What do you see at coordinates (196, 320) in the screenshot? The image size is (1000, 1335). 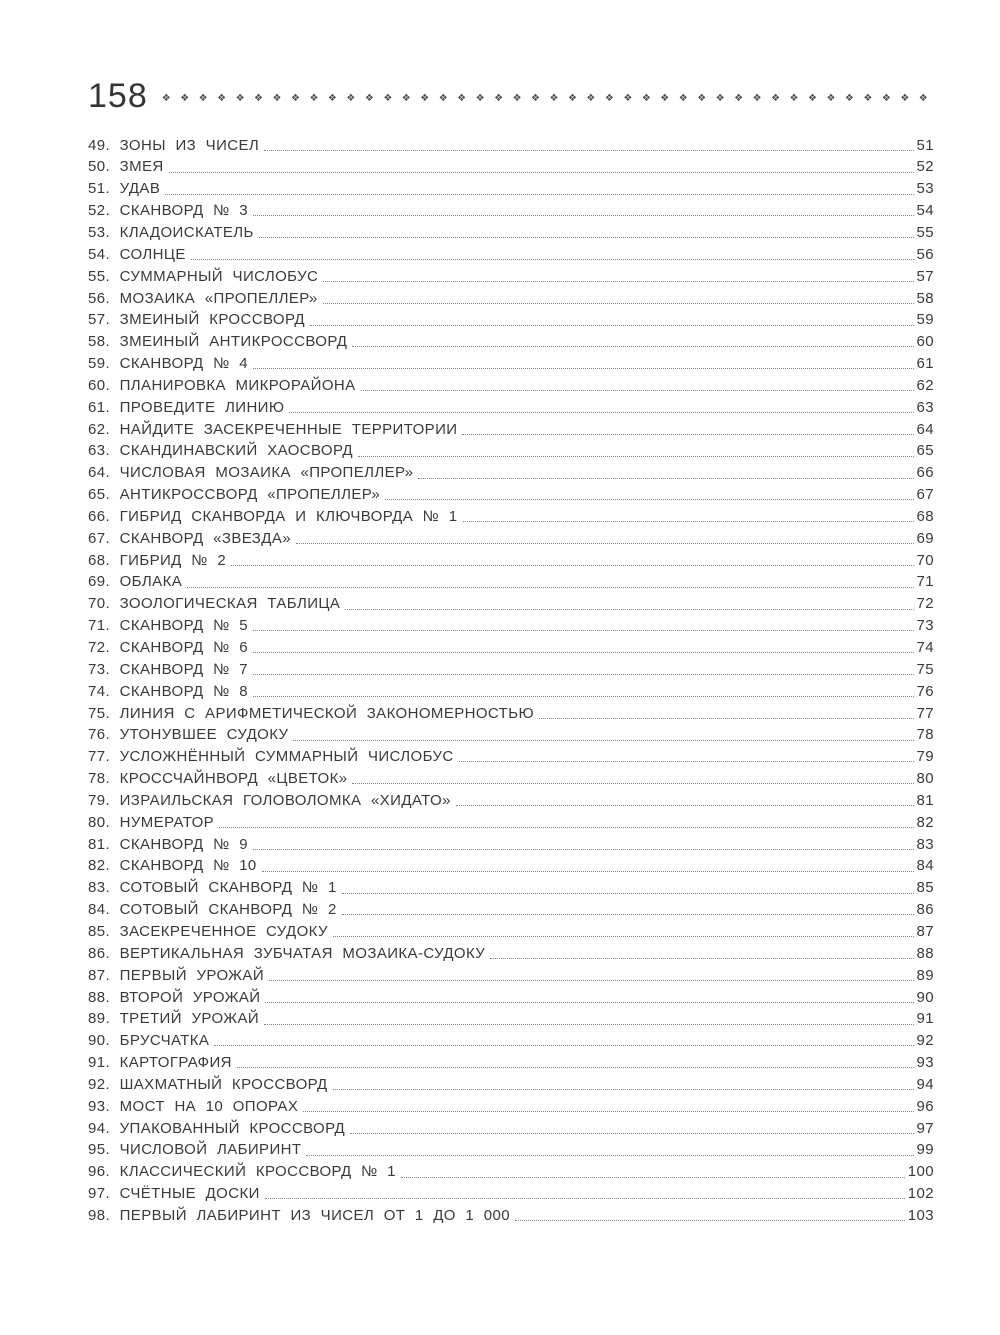 I see `toc-entry-label: 57. ЗМЕИНЫЙ КРОССВОРД` at bounding box center [196, 320].